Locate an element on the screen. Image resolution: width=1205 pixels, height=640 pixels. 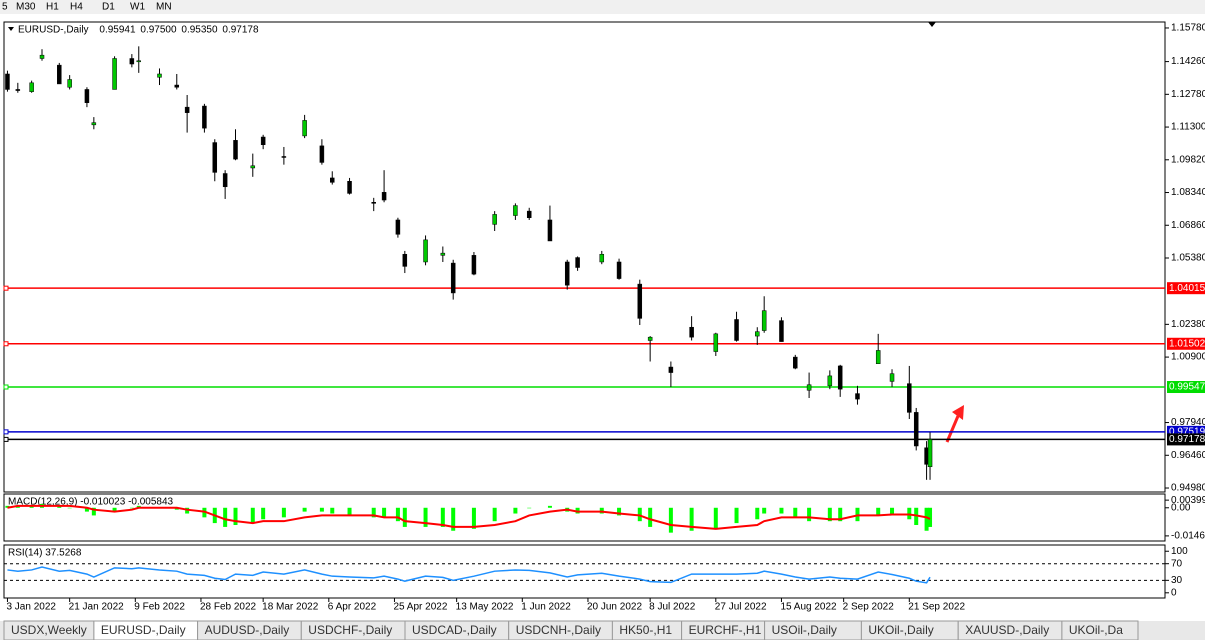
tab-label: EURUSD-,Daily is located at coordinates (143, 630).